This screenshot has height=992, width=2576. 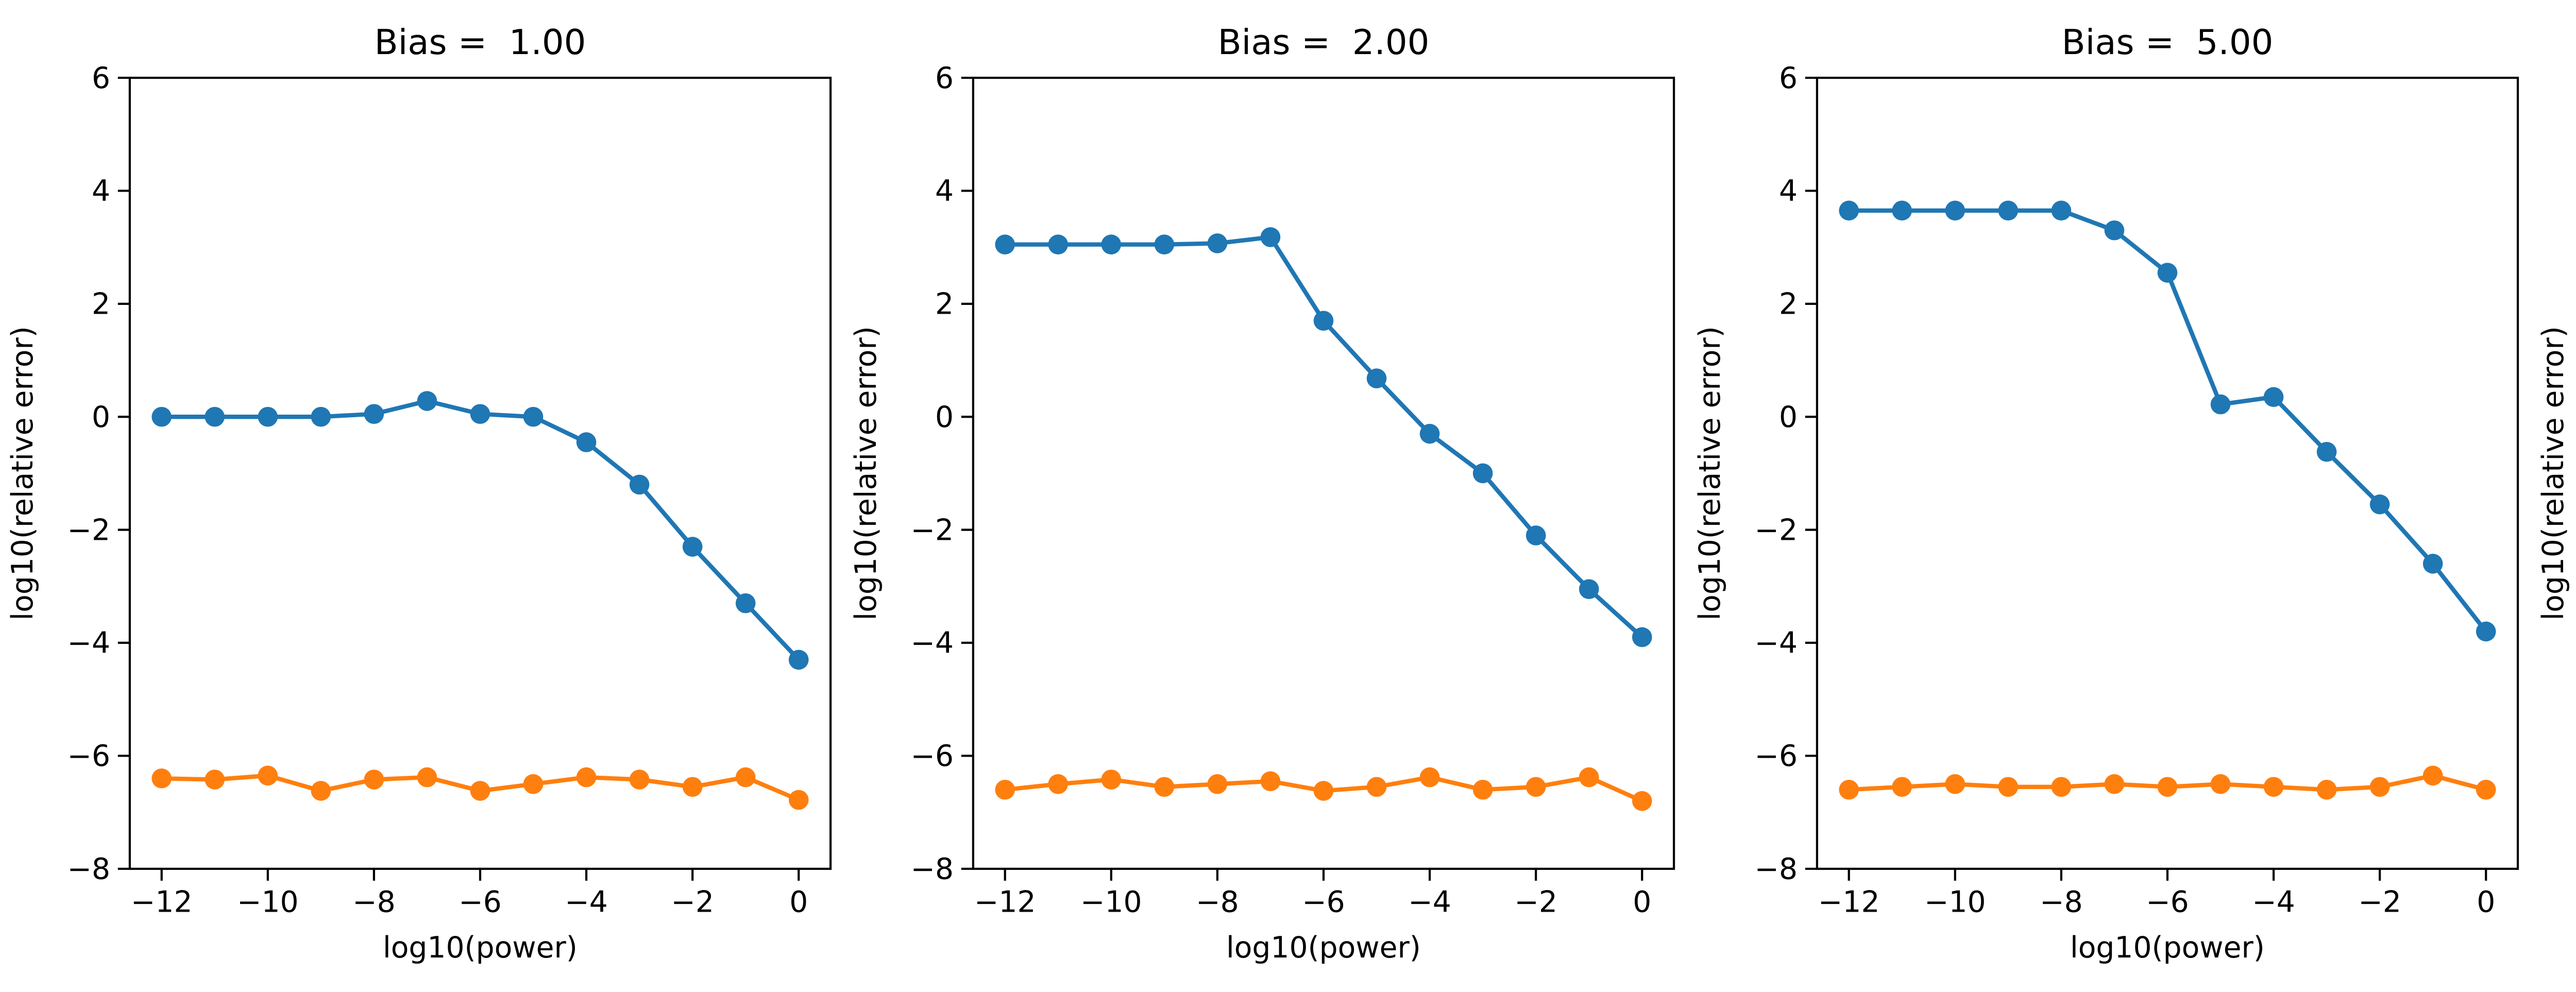 I want to click on subplot-title: Bias = 2.00, so click(x=1324, y=42).